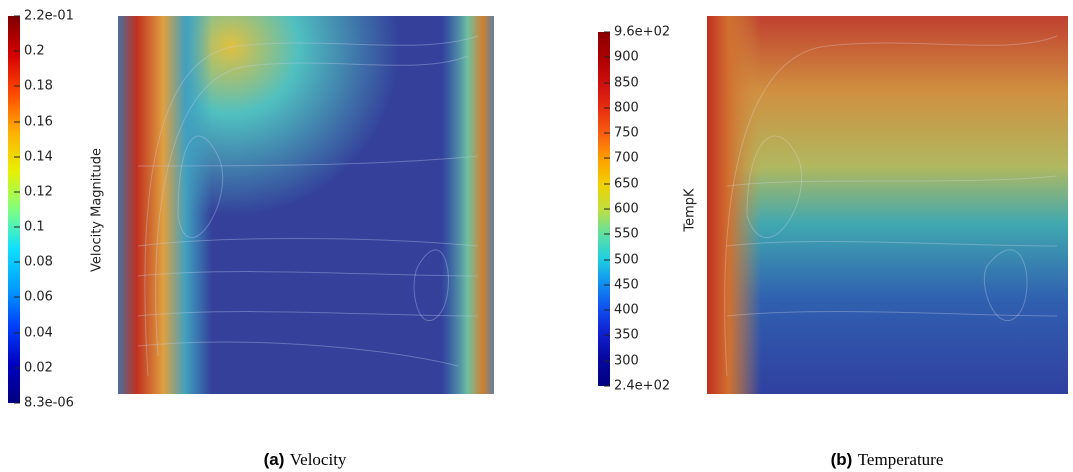  Describe the element at coordinates (621, 107) in the screenshot. I see `colorbar-tick-label: 800` at that location.